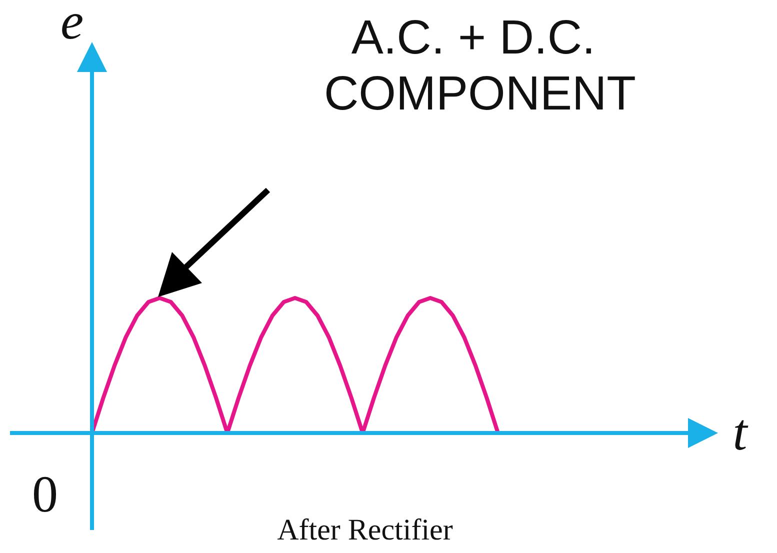 The width and height of the screenshot is (777, 553). What do you see at coordinates (72, 25) in the screenshot?
I see `y-axis-title: e` at bounding box center [72, 25].